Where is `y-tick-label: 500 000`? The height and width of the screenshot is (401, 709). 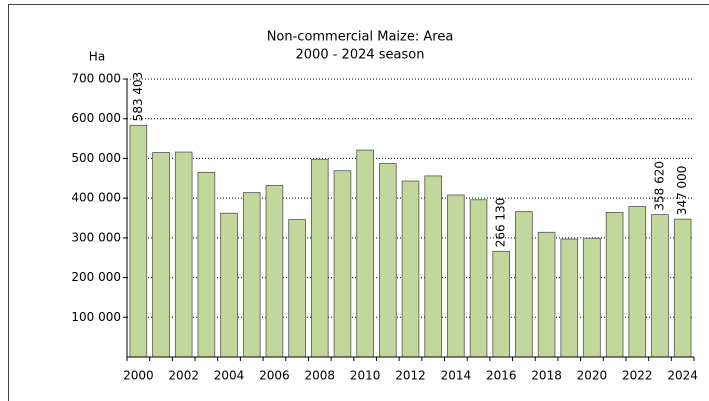
y-tick-label: 500 000 is located at coordinates (96, 158).